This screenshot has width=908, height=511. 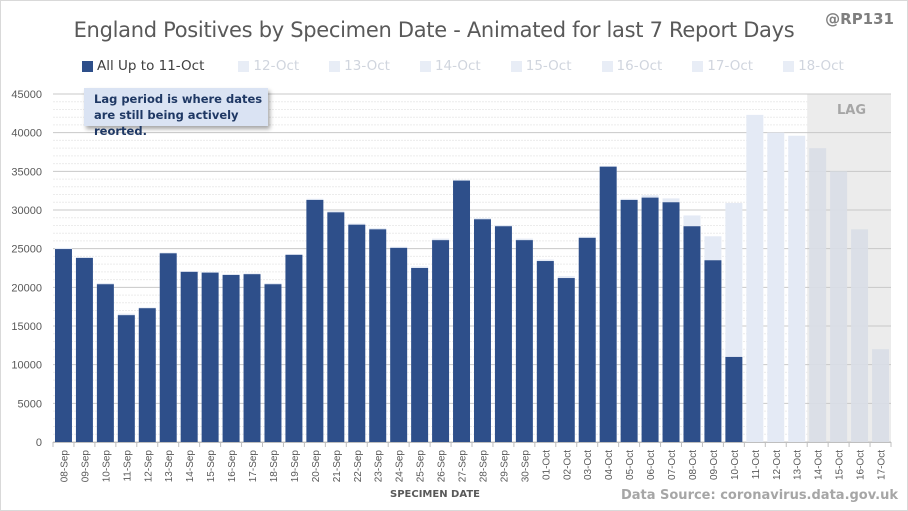 What do you see at coordinates (852, 110) in the screenshot?
I see `lag-label: LAG` at bounding box center [852, 110].